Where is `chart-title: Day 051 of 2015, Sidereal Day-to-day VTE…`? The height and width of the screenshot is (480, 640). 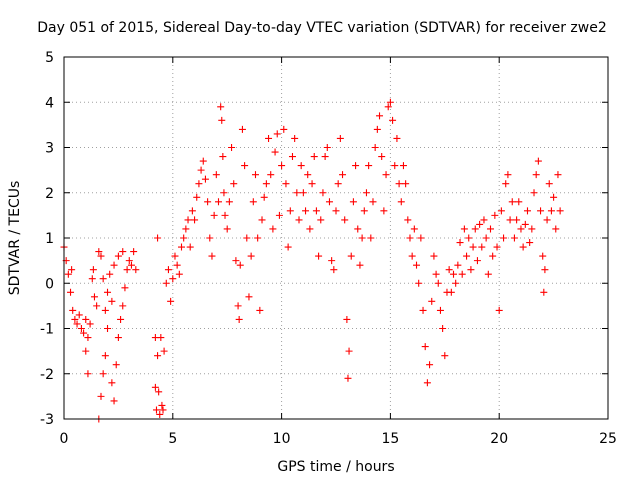 chart-title: Day 051 of 2015, Sidereal Day-to-day VTE… is located at coordinates (322, 28).